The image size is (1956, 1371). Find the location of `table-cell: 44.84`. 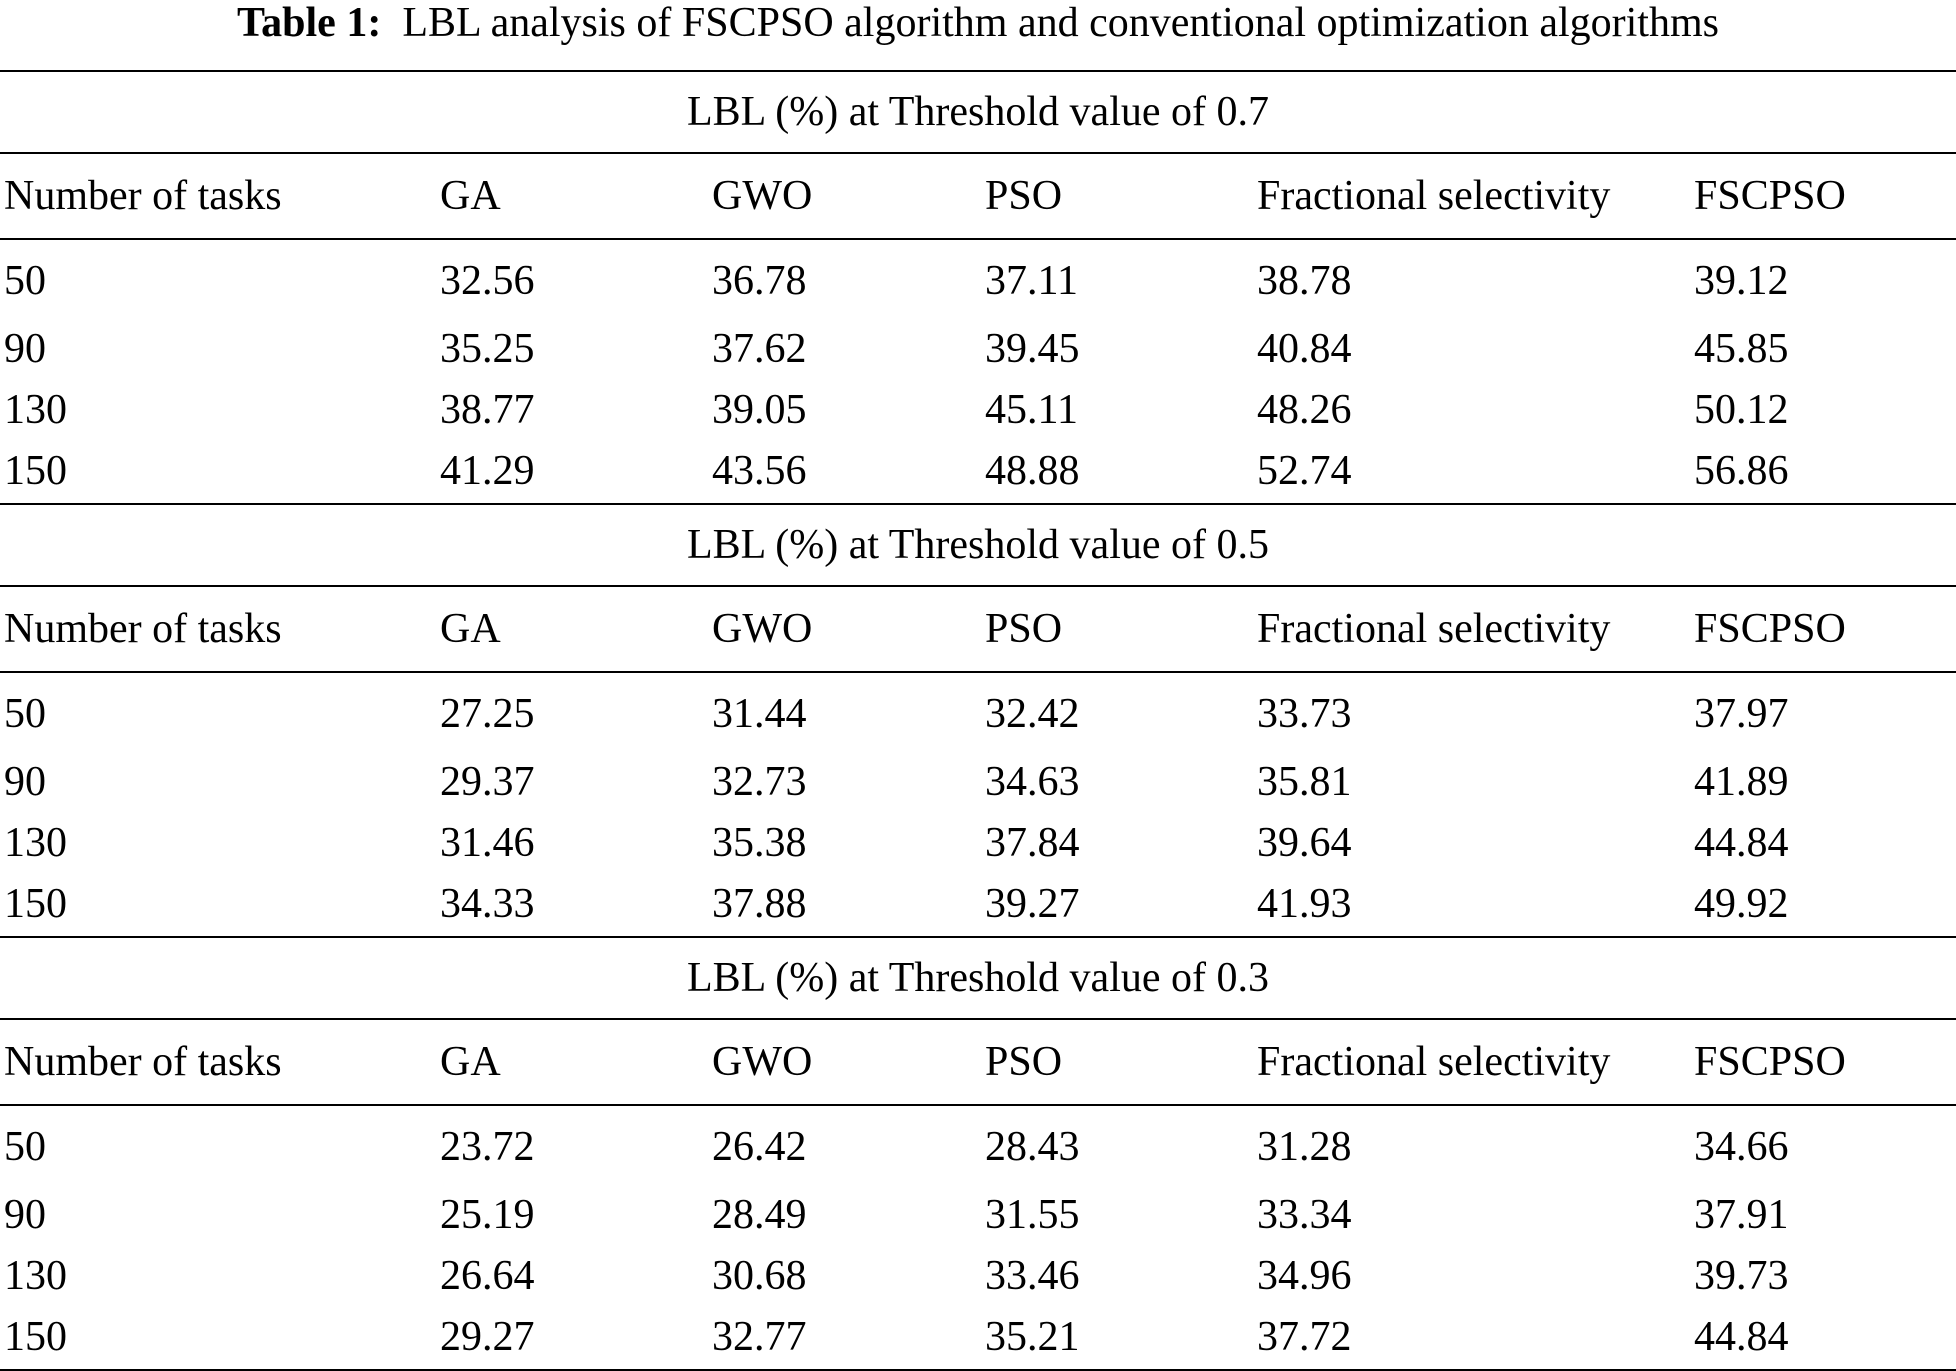

table-cell: 44.84 is located at coordinates (1741, 1337).